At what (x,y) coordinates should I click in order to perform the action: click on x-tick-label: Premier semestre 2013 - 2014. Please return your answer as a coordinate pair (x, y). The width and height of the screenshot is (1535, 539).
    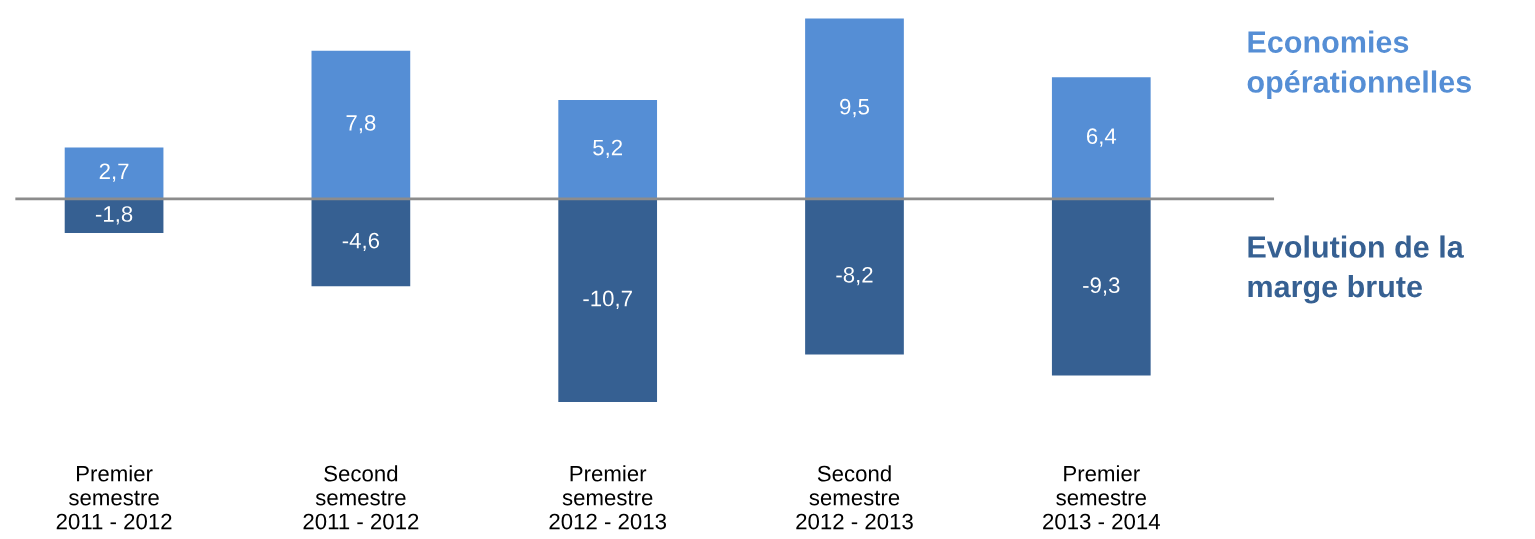
    Looking at the image, I should click on (1101, 497).